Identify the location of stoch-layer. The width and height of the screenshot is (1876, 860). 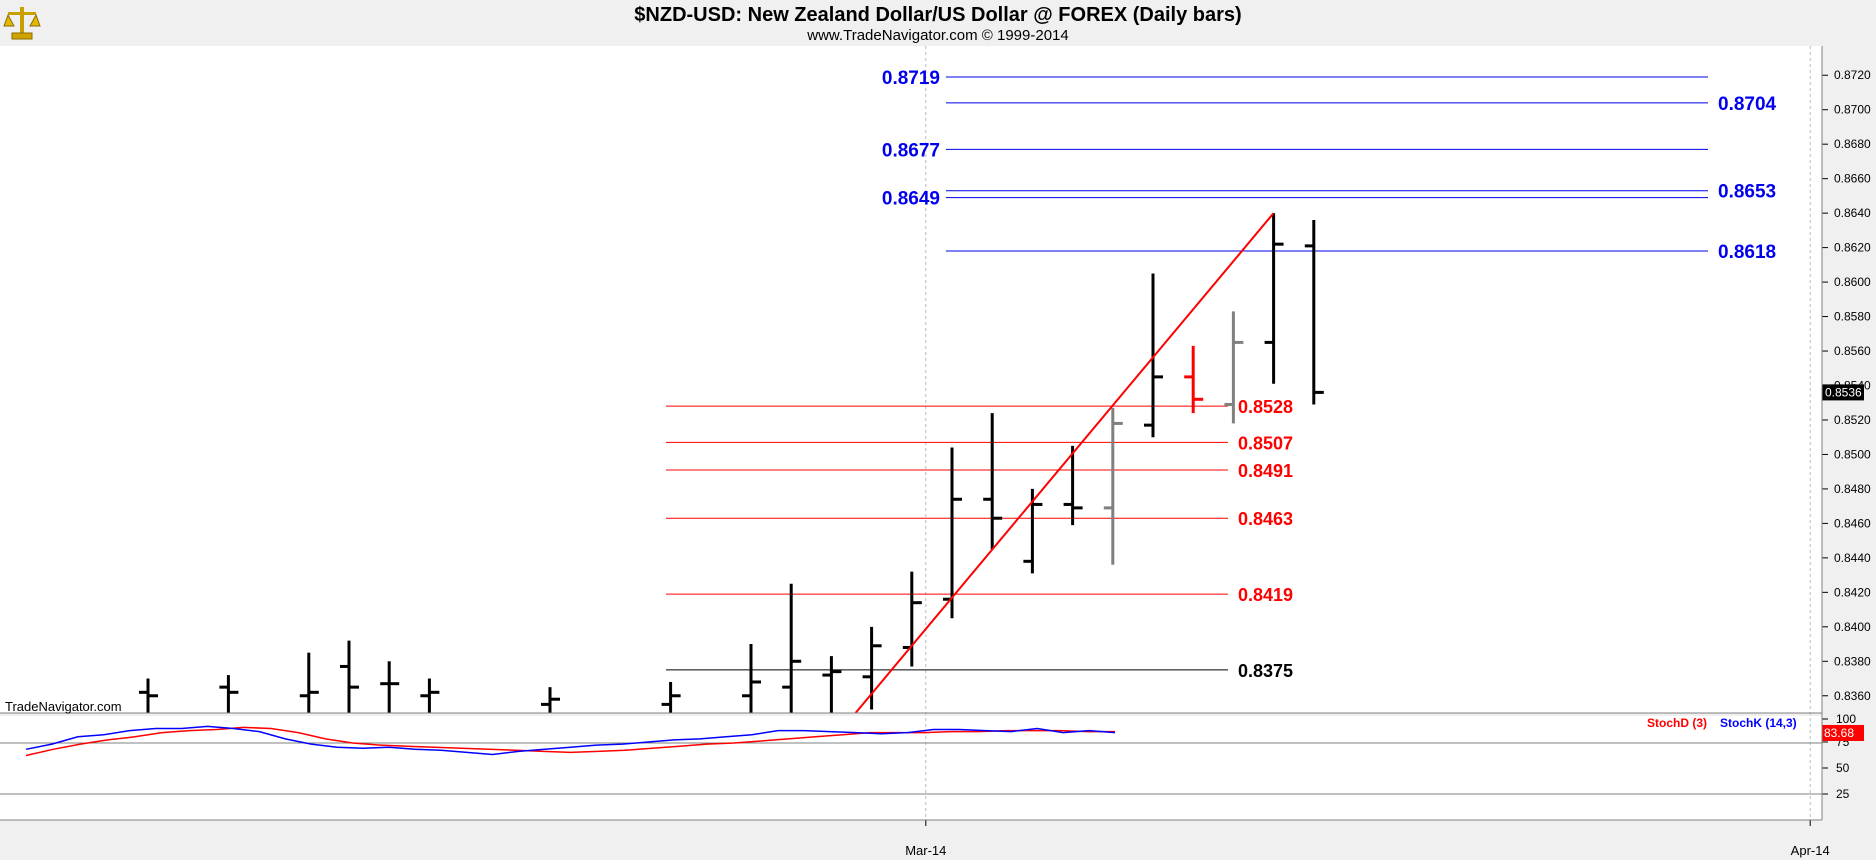
(911, 760).